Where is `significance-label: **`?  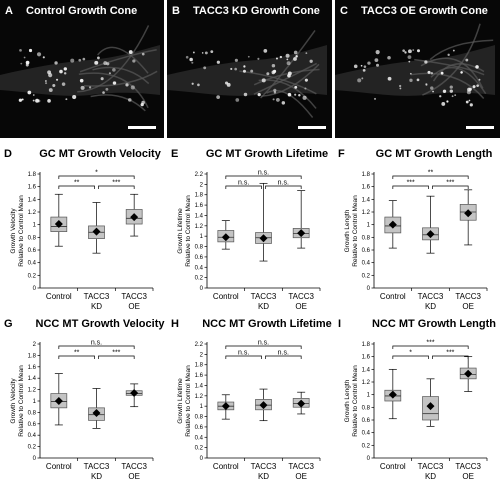 significance-label: ** is located at coordinates (431, 173).